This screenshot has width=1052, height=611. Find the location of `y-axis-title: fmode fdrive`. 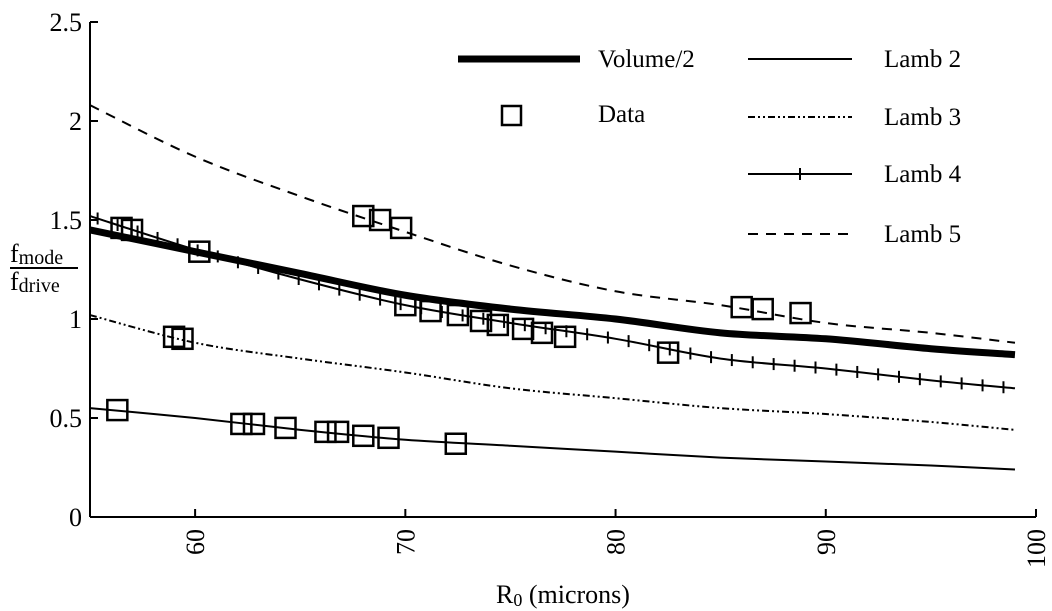

y-axis-title: fmode fdrive is located at coordinates (44, 268).